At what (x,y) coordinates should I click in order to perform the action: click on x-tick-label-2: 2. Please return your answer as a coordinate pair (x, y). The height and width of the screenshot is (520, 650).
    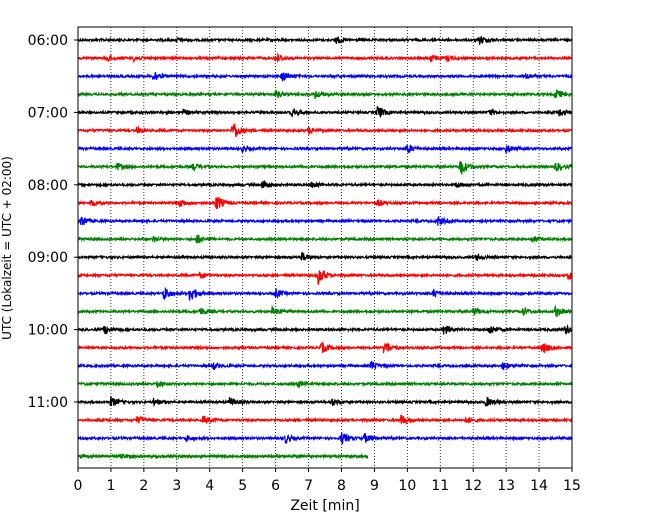
    Looking at the image, I should click on (143, 486).